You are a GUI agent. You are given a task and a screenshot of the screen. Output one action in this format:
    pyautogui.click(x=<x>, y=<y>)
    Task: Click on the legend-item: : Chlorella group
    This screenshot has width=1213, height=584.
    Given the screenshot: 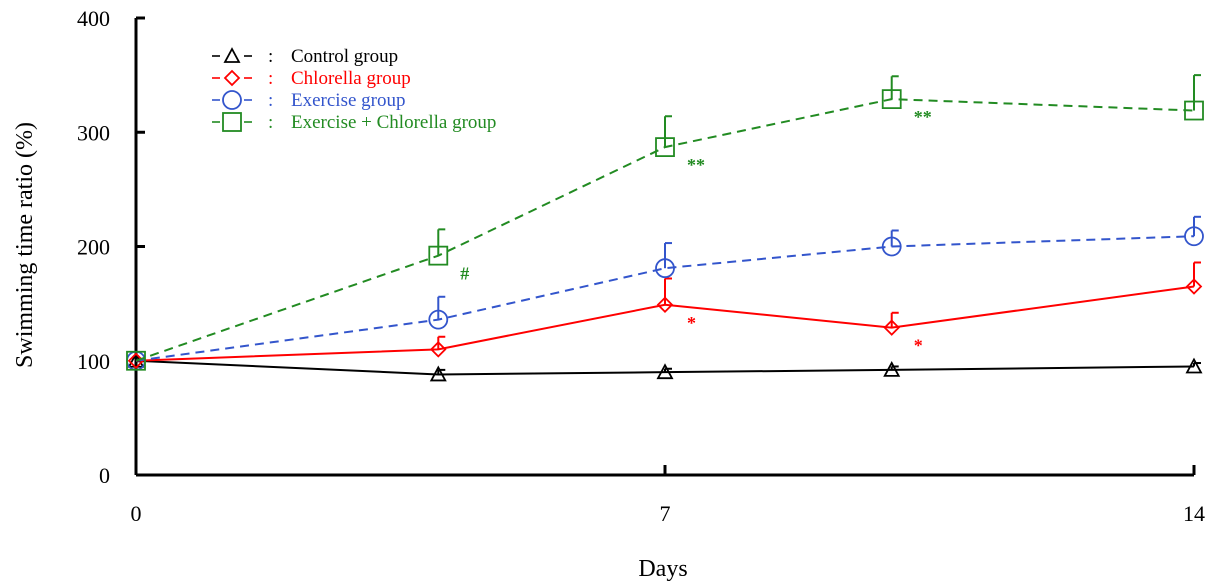 What is the action you would take?
    pyautogui.click(x=311, y=78)
    